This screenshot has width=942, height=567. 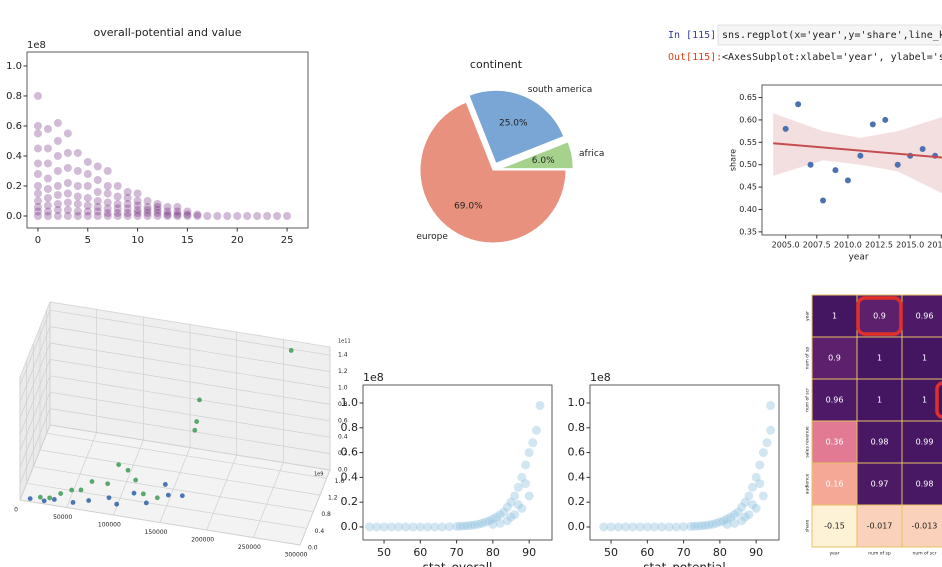 I want to click on x-tick-label: 80, so click(x=720, y=552).